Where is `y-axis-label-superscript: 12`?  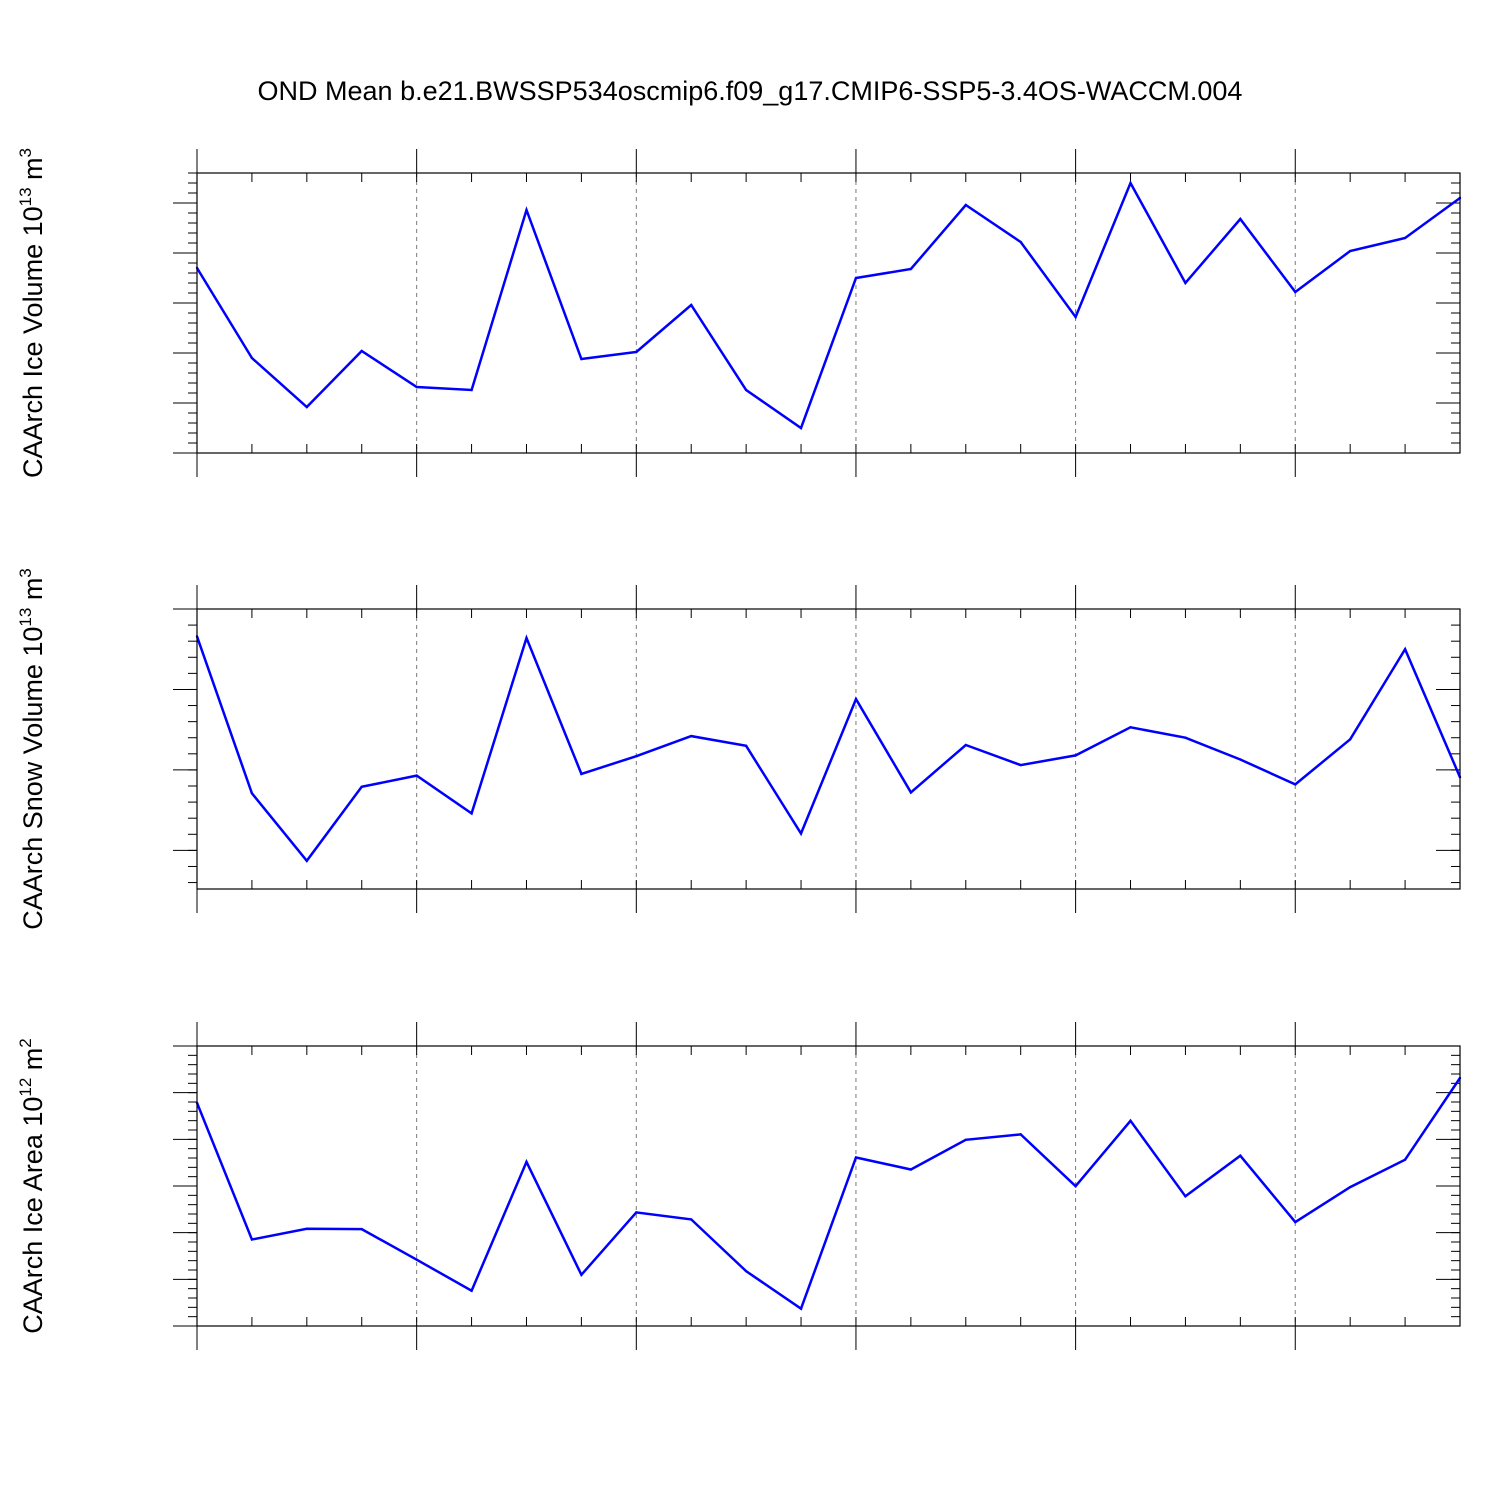 y-axis-label-superscript: 12 is located at coordinates (25, 1087).